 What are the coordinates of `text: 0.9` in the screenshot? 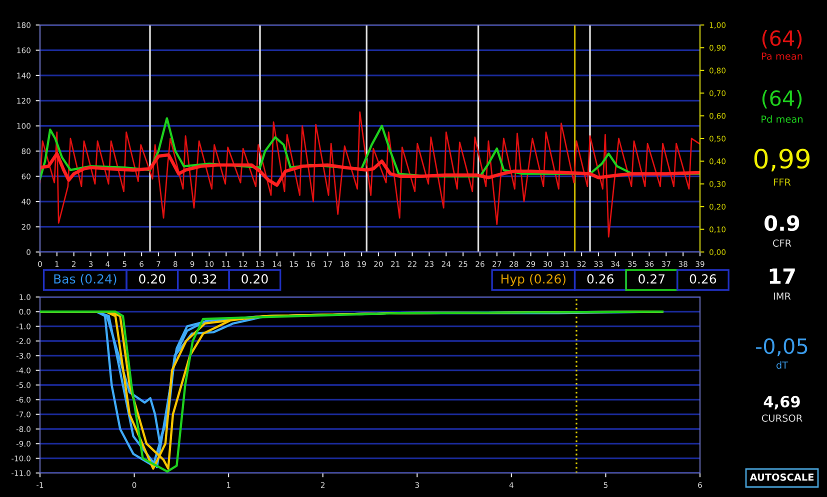 It's located at (782, 223).